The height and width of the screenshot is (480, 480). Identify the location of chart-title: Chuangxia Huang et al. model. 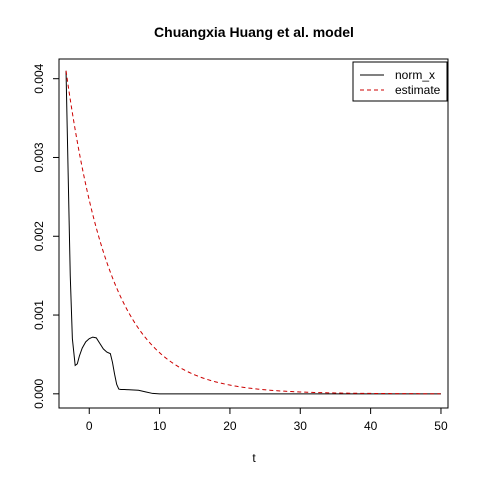
(254, 32).